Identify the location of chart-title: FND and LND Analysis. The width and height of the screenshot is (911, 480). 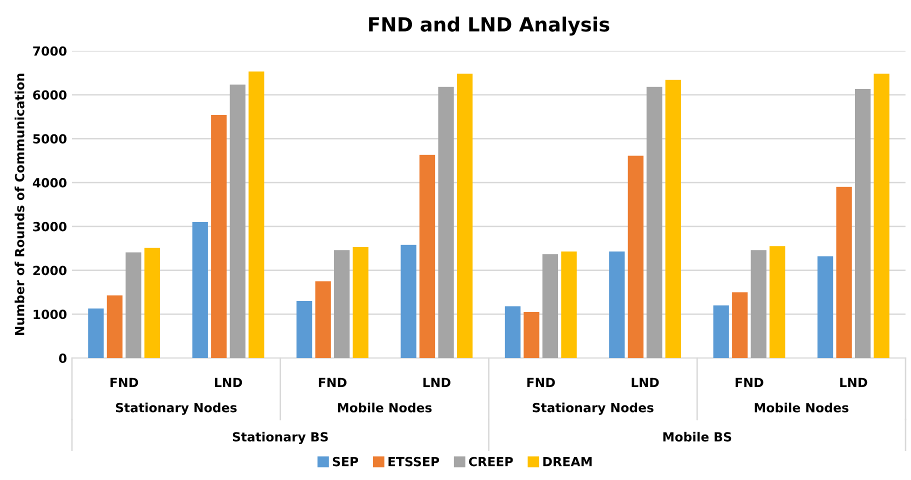
(489, 26).